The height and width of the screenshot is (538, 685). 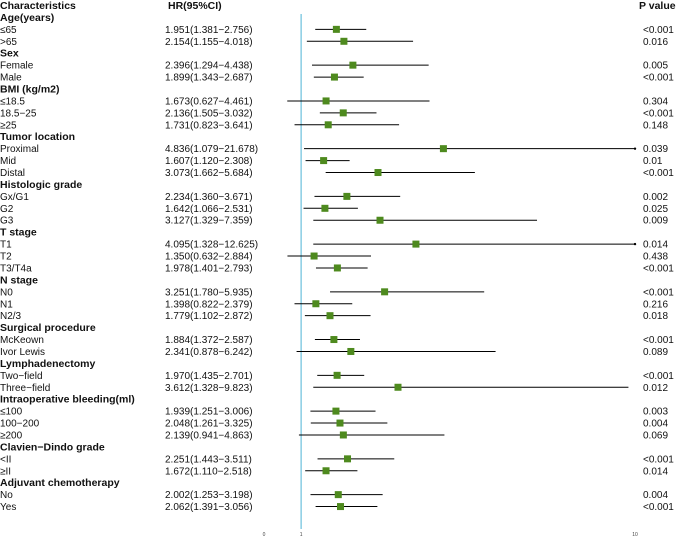 I want to click on subgroup-label: Ivor Lewis, so click(x=22, y=352).